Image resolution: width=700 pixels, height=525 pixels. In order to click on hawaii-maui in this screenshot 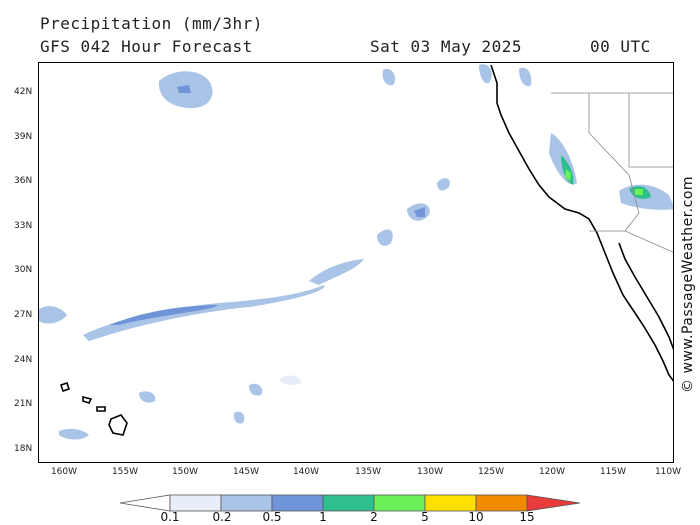, I will do `click(101, 409)`.